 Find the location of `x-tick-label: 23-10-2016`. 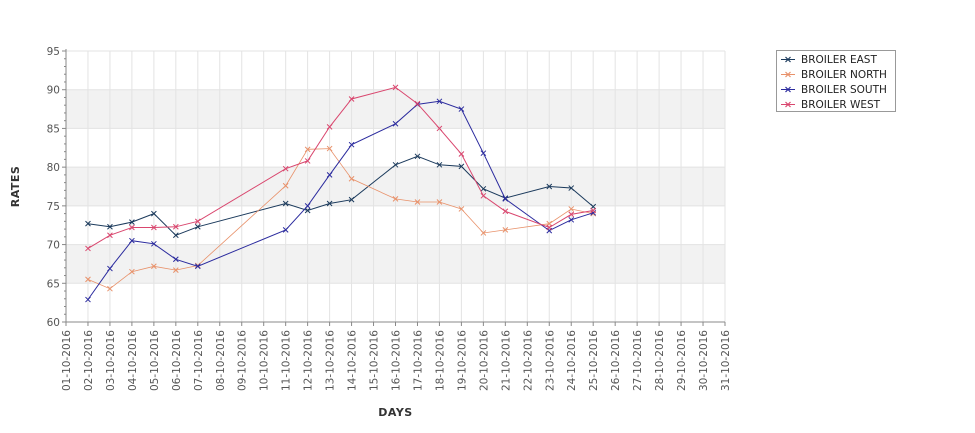

x-tick-label: 23-10-2016 is located at coordinates (550, 360).